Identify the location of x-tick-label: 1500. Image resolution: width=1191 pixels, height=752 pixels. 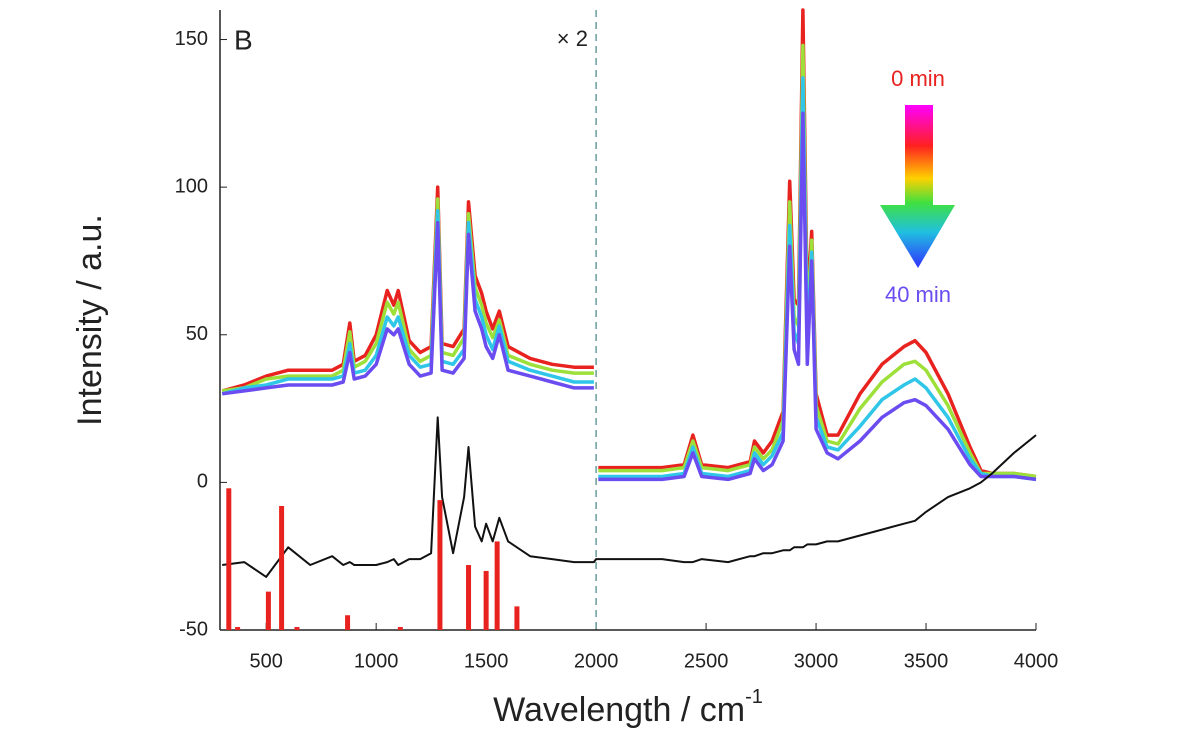
(486, 661).